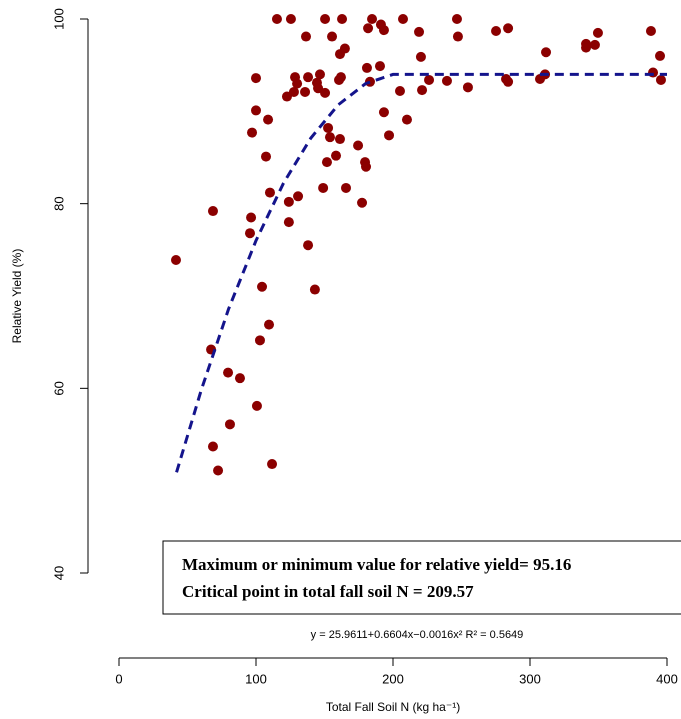 The image size is (681, 719). I want to click on equation: y = 25.9611+0.6604x−0.0016x² R² = 0.5649, so click(417, 635).